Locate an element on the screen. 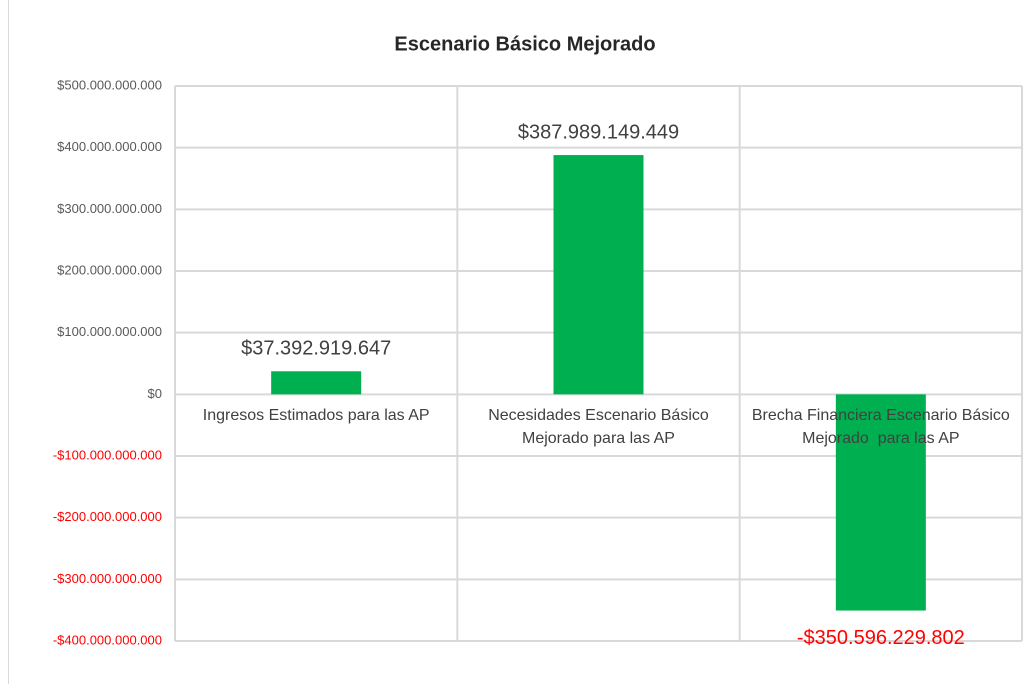 This screenshot has height=684, width=1024. y-tick-label: $0 is located at coordinates (155, 393).